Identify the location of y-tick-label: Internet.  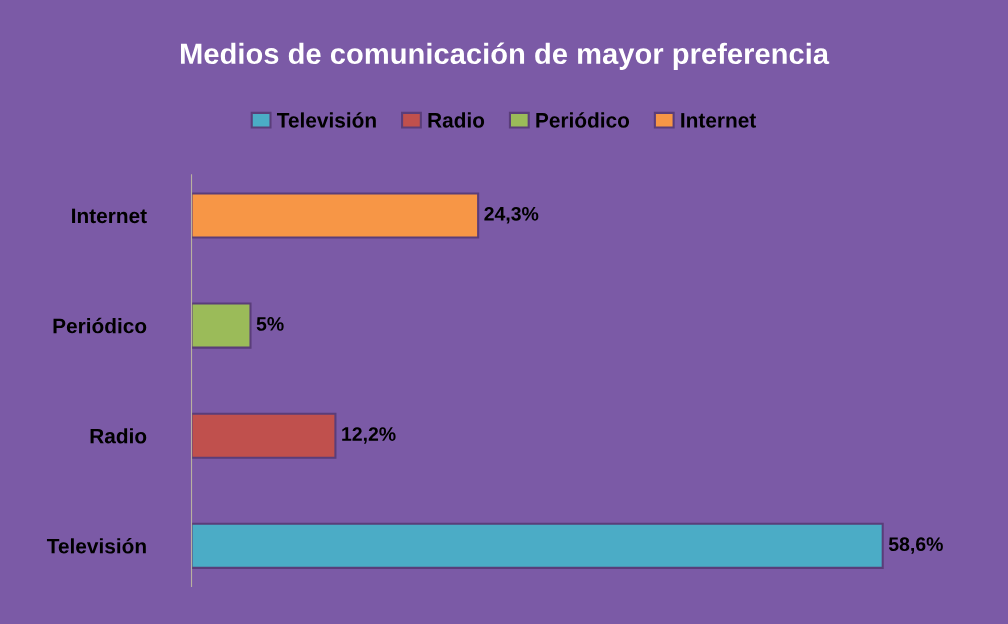
(109, 216).